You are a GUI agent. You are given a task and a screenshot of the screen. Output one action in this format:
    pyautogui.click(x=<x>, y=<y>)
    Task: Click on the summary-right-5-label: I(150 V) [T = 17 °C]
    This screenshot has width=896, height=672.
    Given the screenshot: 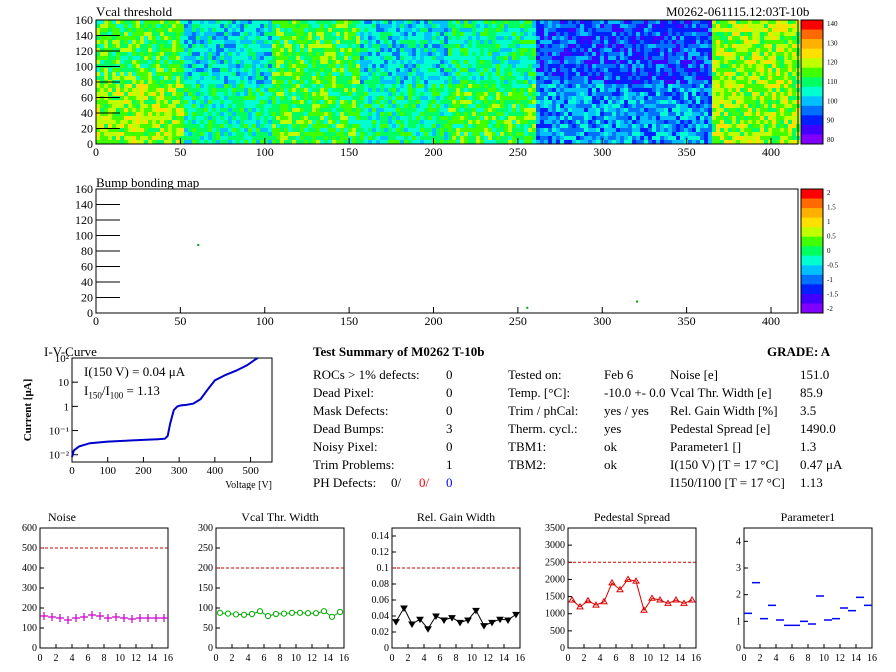 What is the action you would take?
    pyautogui.click(x=724, y=464)
    